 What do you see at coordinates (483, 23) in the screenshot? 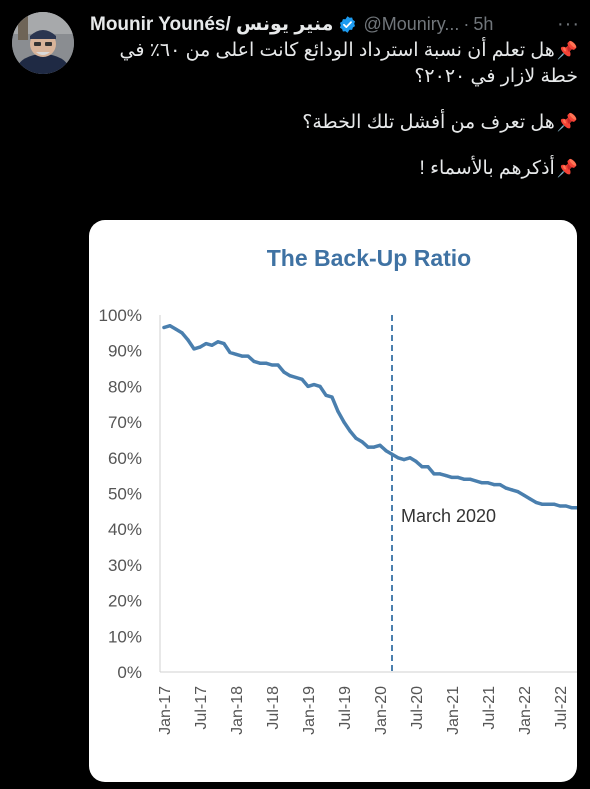
I see `timestamp: 5h` at bounding box center [483, 23].